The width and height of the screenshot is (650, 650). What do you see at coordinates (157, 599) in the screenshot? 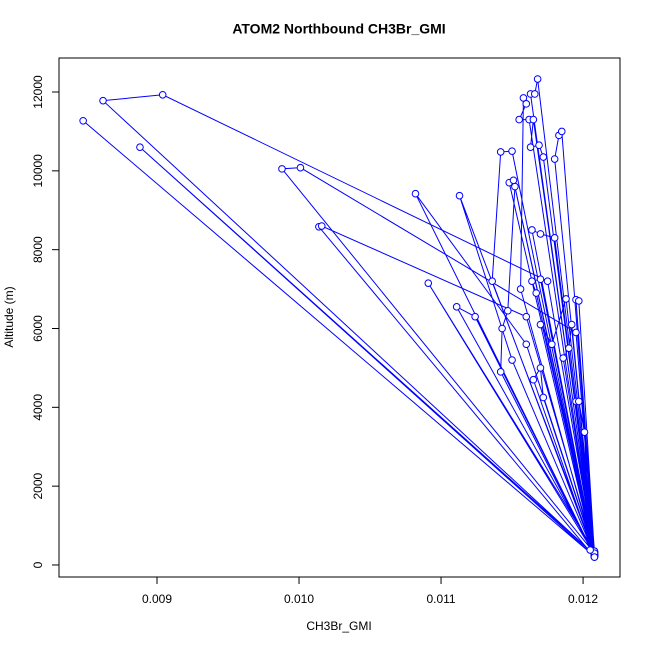
I see `x-tick-label: 0.009` at bounding box center [157, 599].